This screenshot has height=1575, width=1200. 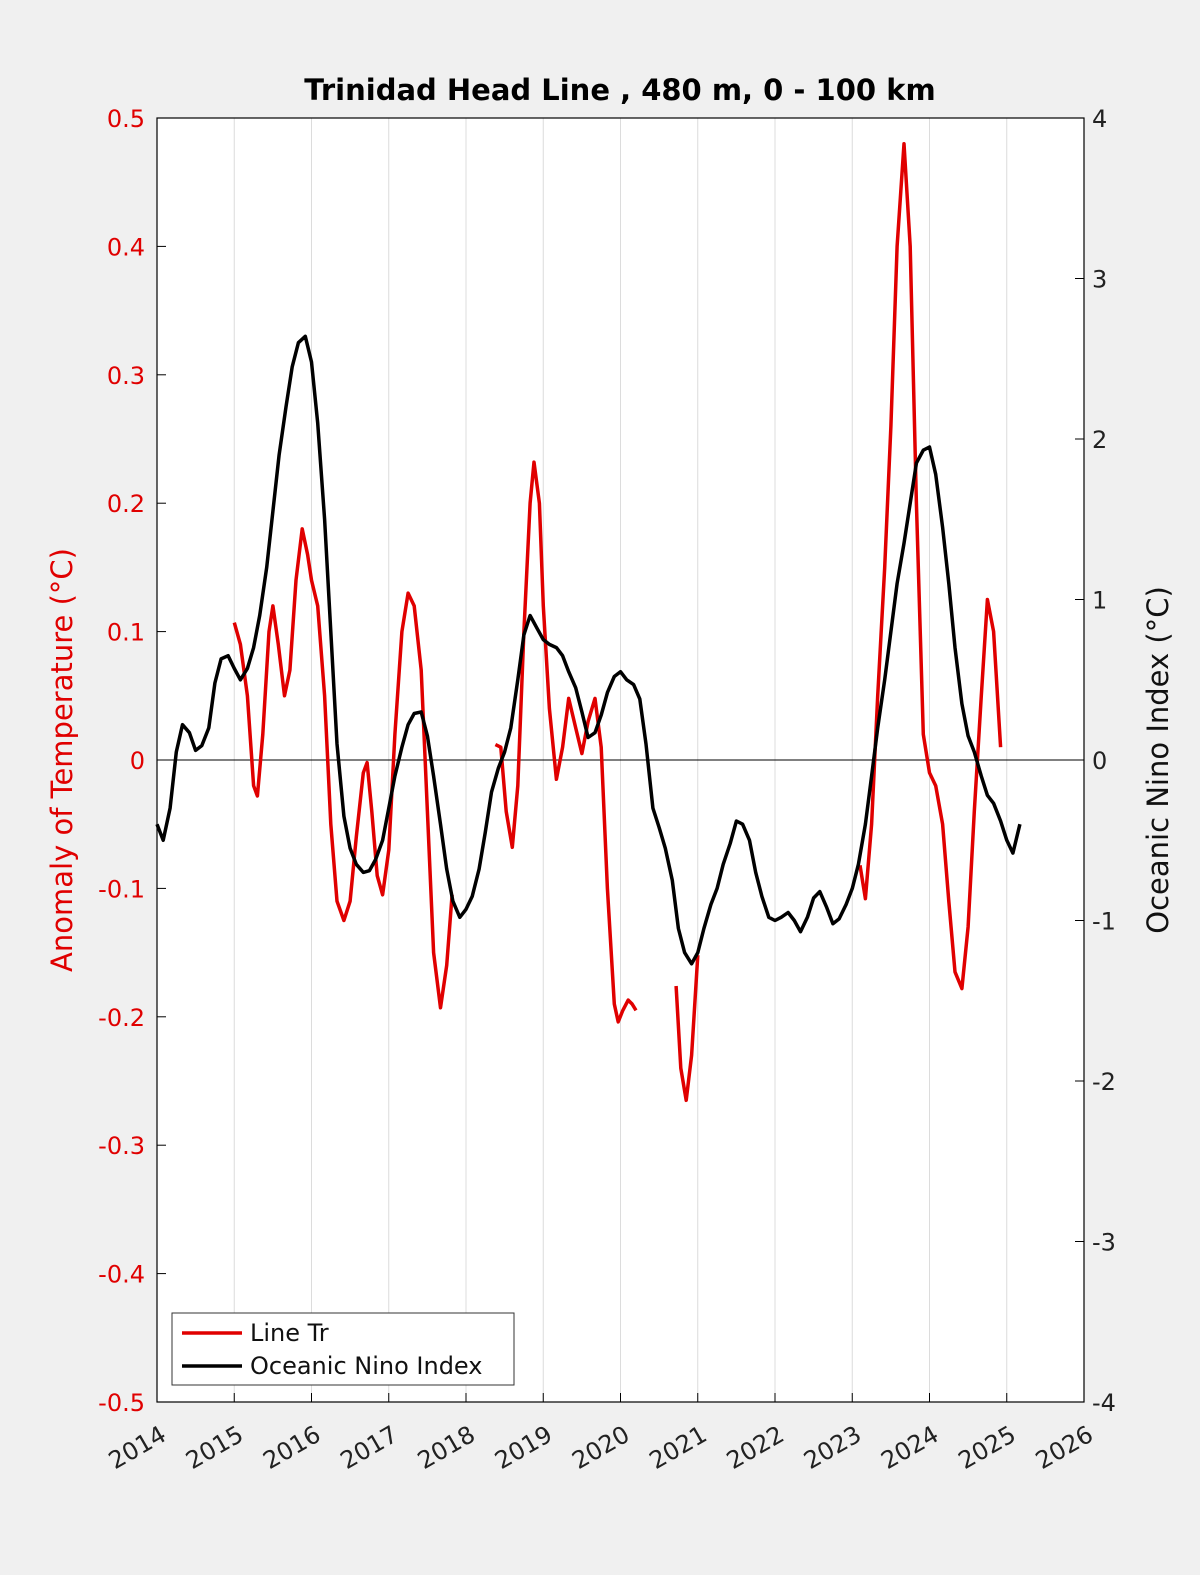 I want to click on y-axis-label-right: Oceanic Nino Index (°C), so click(x=1158, y=760).